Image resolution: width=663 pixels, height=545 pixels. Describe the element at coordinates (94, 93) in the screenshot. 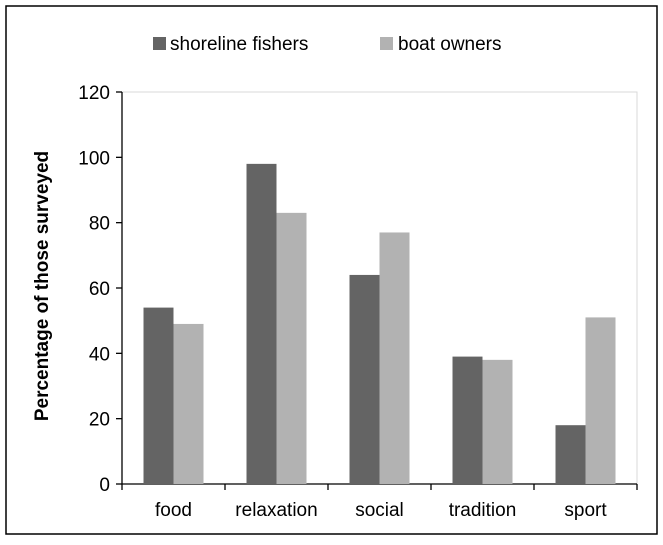

I see `y-tick-label: 120` at that location.